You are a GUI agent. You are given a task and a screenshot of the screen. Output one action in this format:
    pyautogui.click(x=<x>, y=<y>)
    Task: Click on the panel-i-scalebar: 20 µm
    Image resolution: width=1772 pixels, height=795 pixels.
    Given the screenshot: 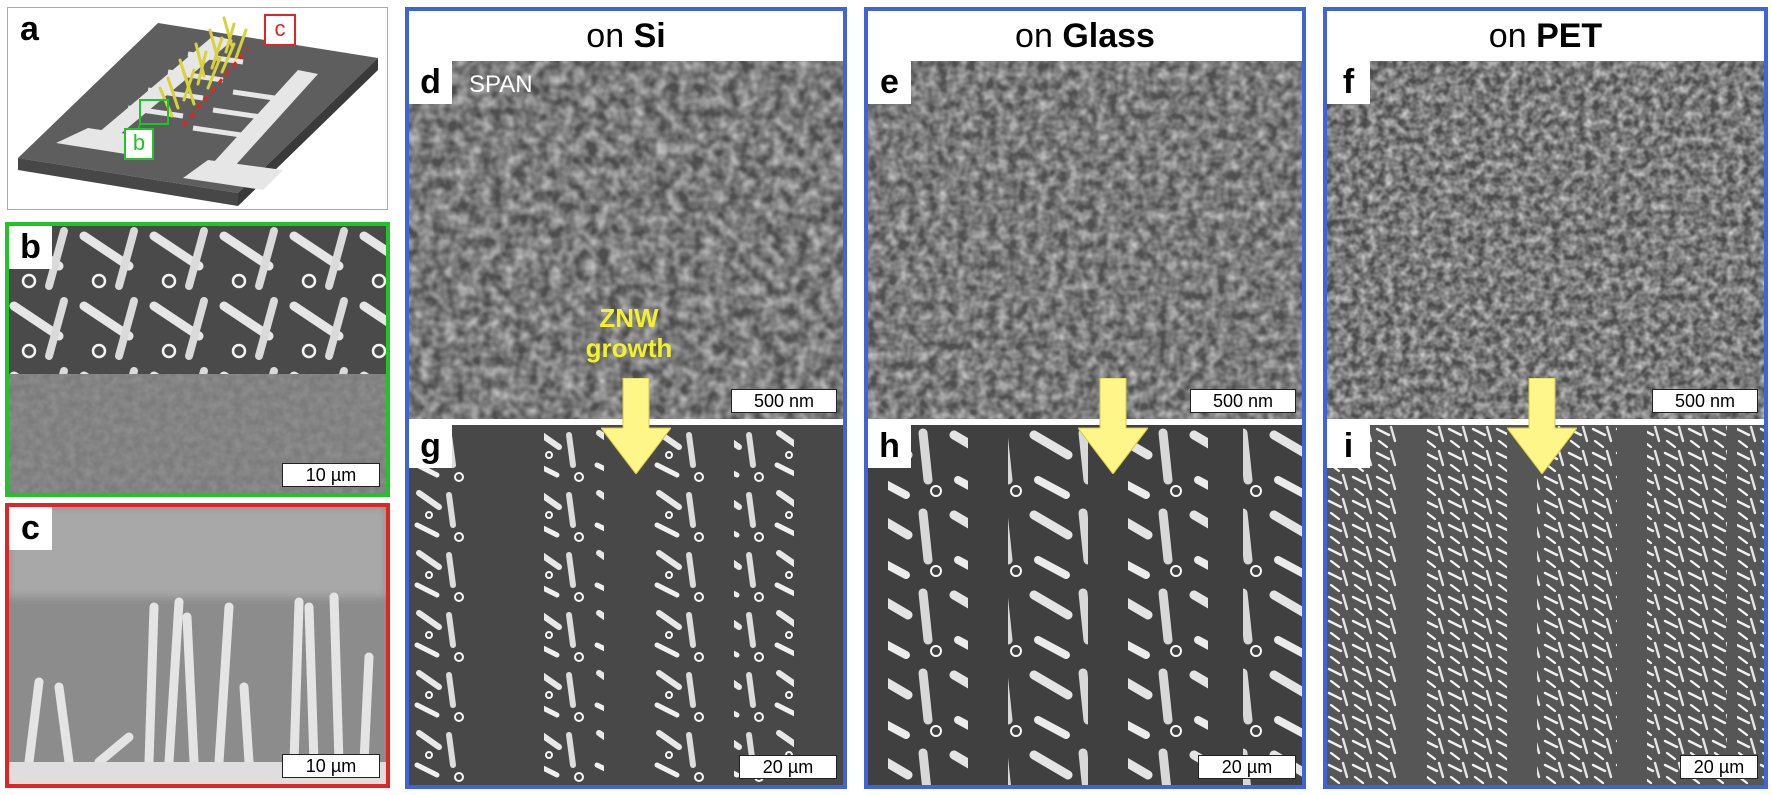 What is the action you would take?
    pyautogui.click(x=1719, y=767)
    